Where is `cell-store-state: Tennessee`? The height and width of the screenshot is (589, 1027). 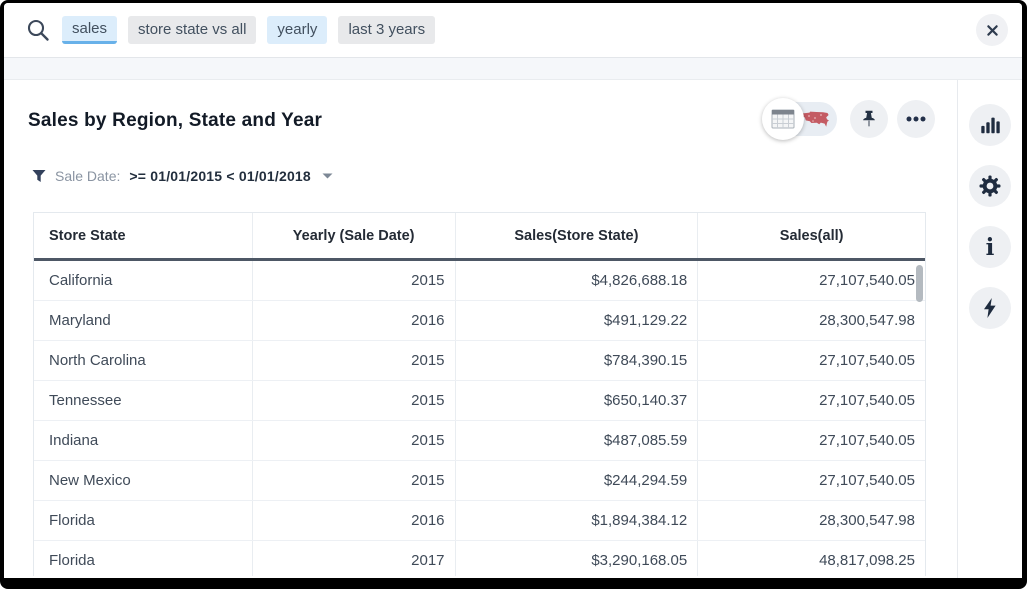
cell-store-state: Tennessee is located at coordinates (143, 400).